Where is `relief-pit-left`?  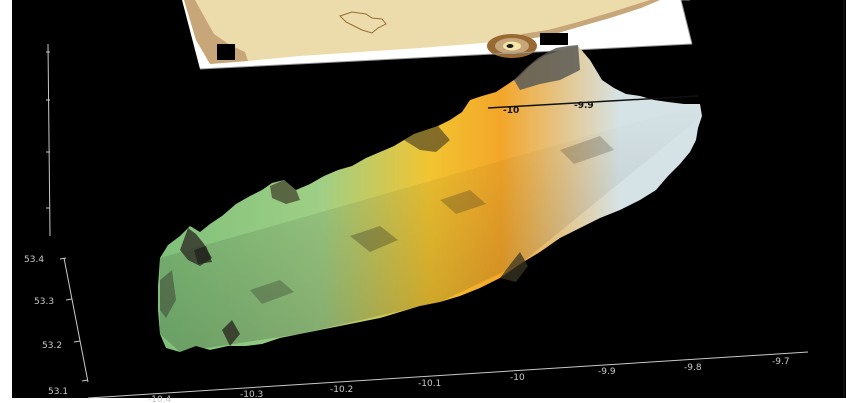 relief-pit-left is located at coordinates (203, 255).